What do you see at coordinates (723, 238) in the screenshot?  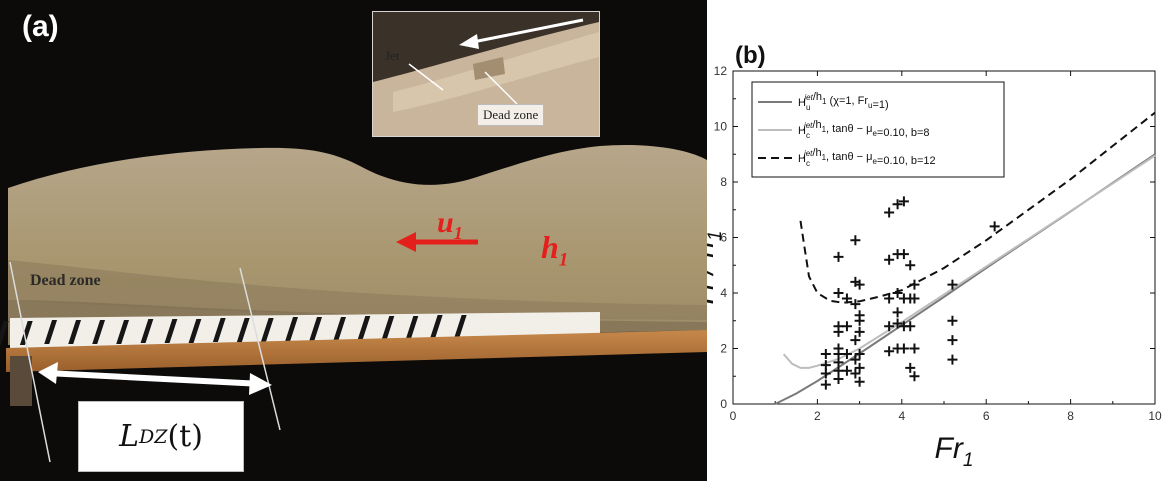 I see `y-tick-label: 6` at bounding box center [723, 238].